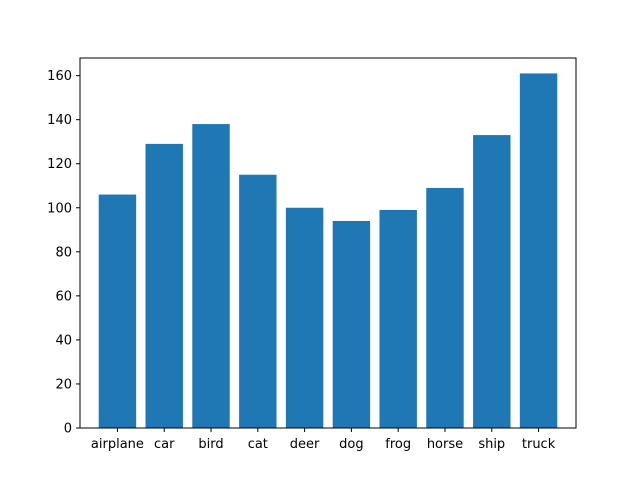 The image size is (640, 484). What do you see at coordinates (117, 311) in the screenshot?
I see `bar-airplane` at bounding box center [117, 311].